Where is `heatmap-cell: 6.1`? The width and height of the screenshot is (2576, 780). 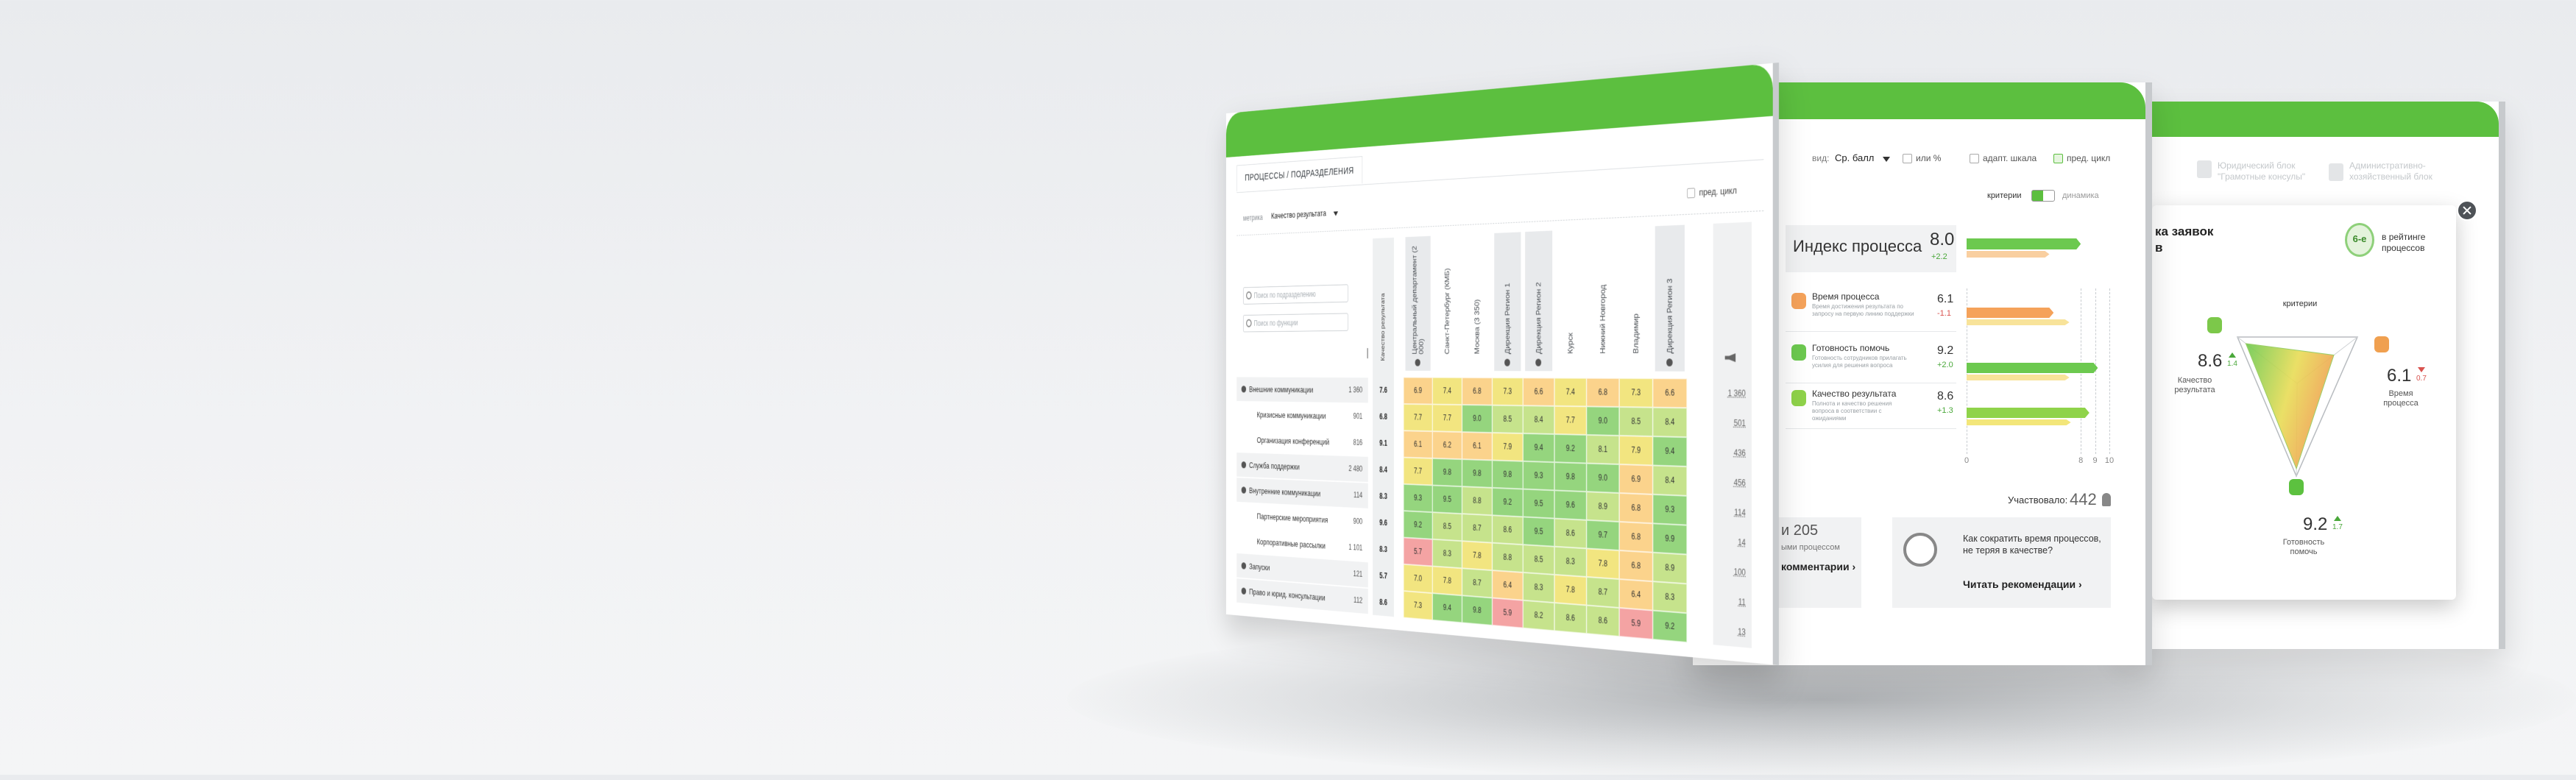 heatmap-cell: 6.1 is located at coordinates (1418, 444).